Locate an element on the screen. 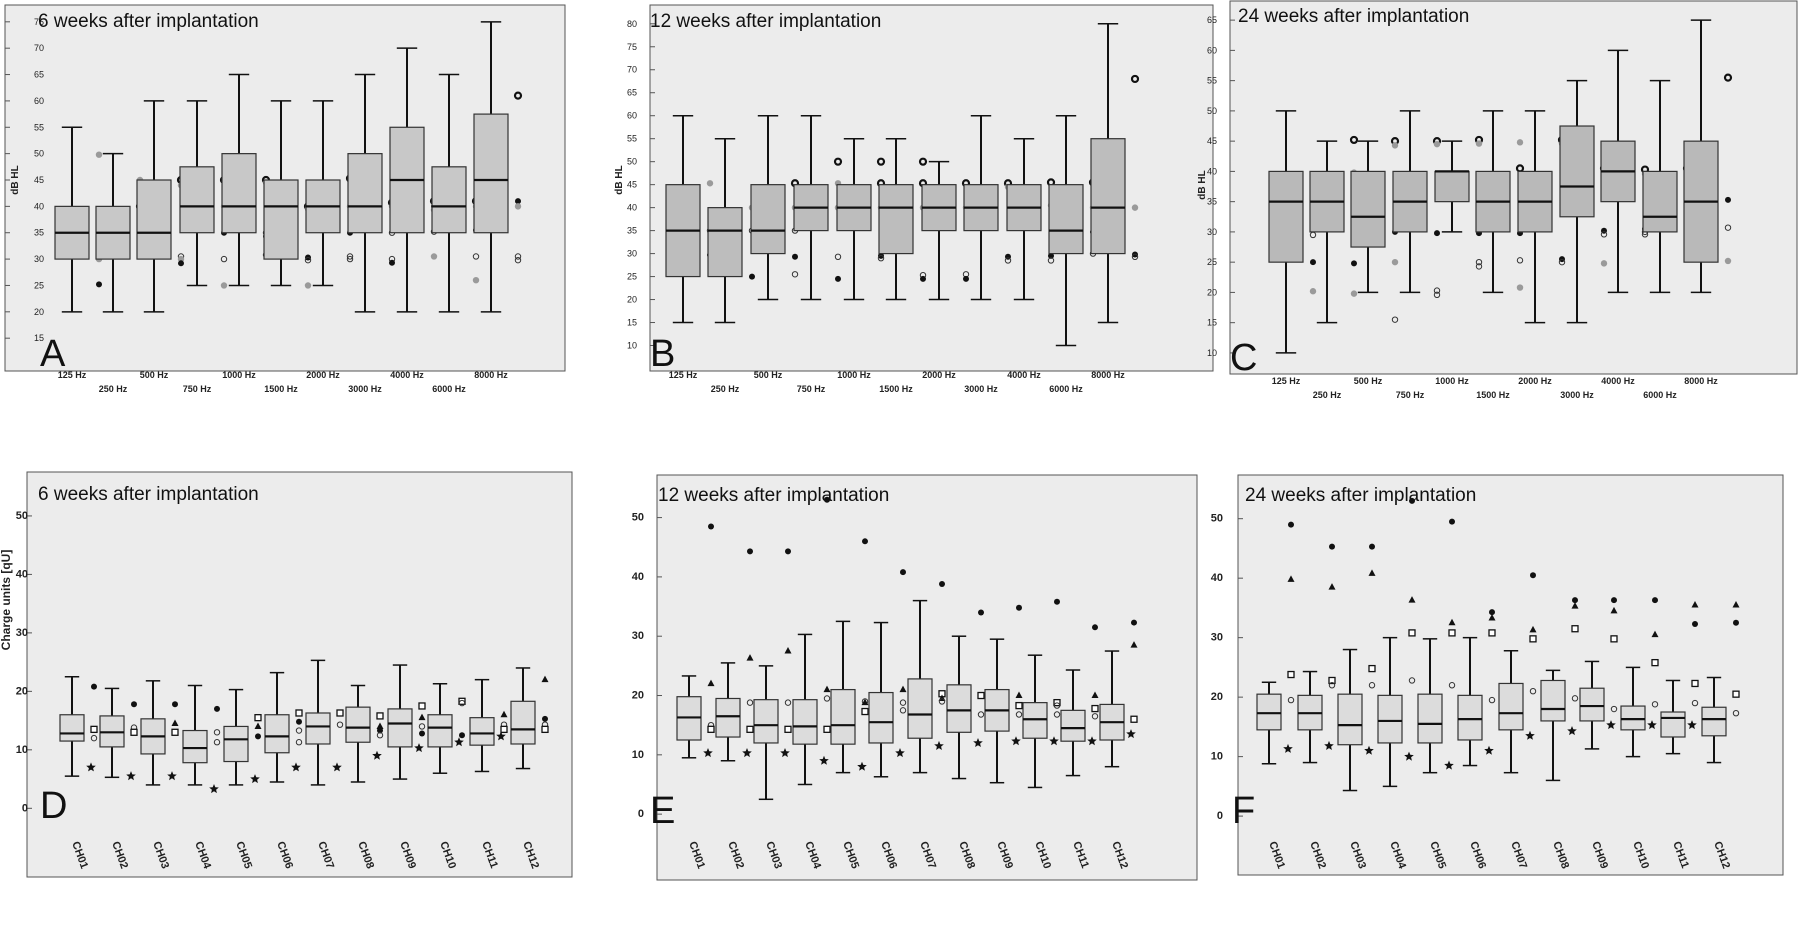 Image resolution: width=1800 pixels, height=938 pixels. box-CH01 is located at coordinates (78, 726).